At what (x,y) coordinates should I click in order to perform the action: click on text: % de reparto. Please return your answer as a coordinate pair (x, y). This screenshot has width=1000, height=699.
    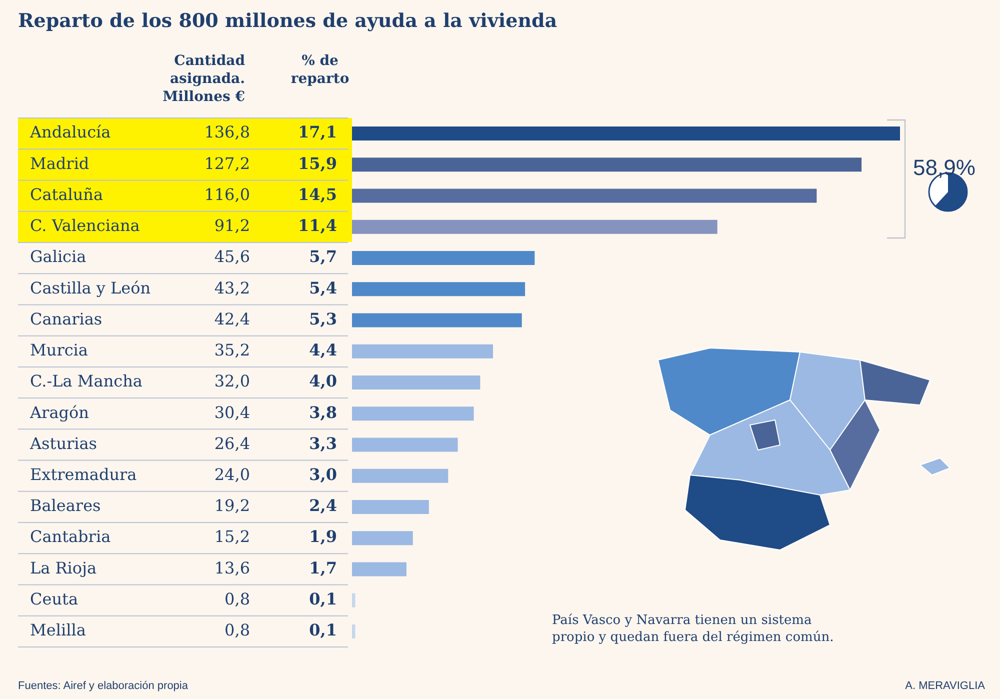
    Looking at the image, I should click on (320, 70).